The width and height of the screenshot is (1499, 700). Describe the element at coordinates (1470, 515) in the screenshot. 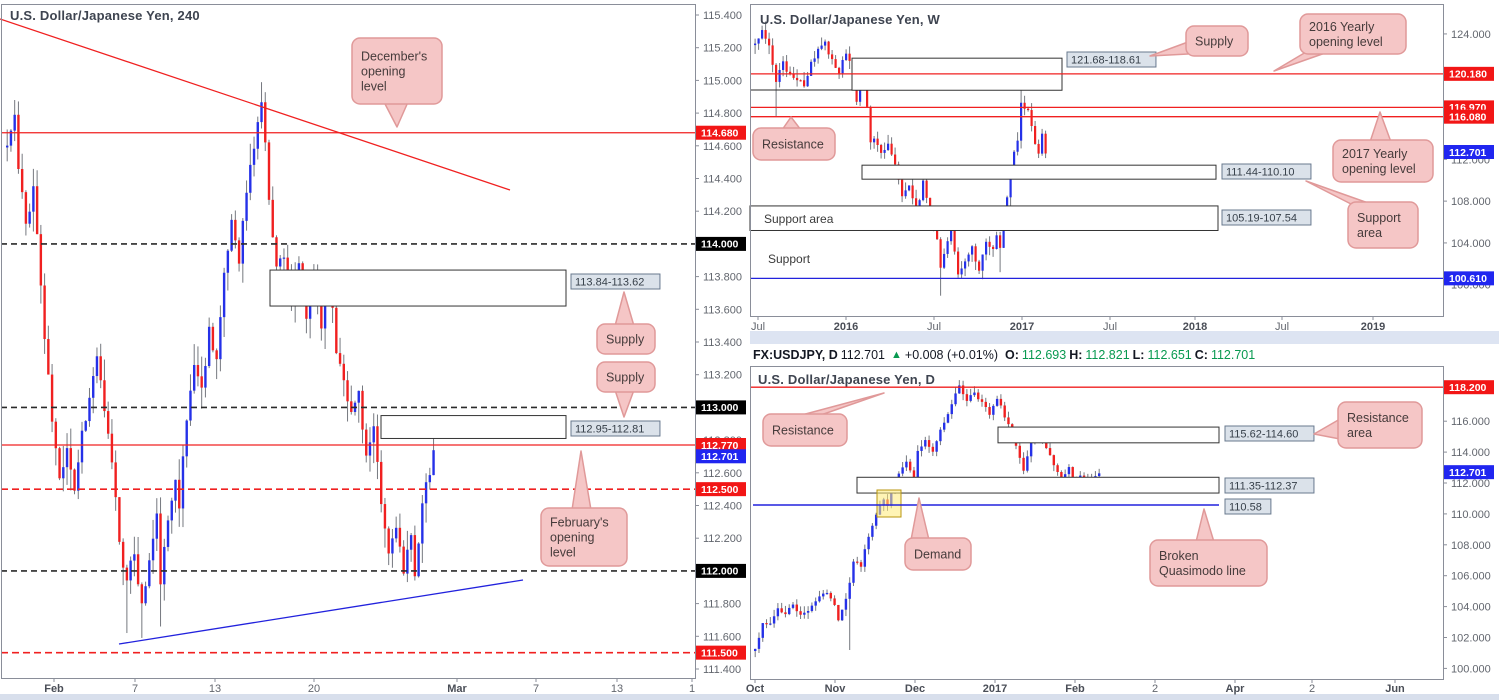

I see `svg-text: 110.000` at that location.